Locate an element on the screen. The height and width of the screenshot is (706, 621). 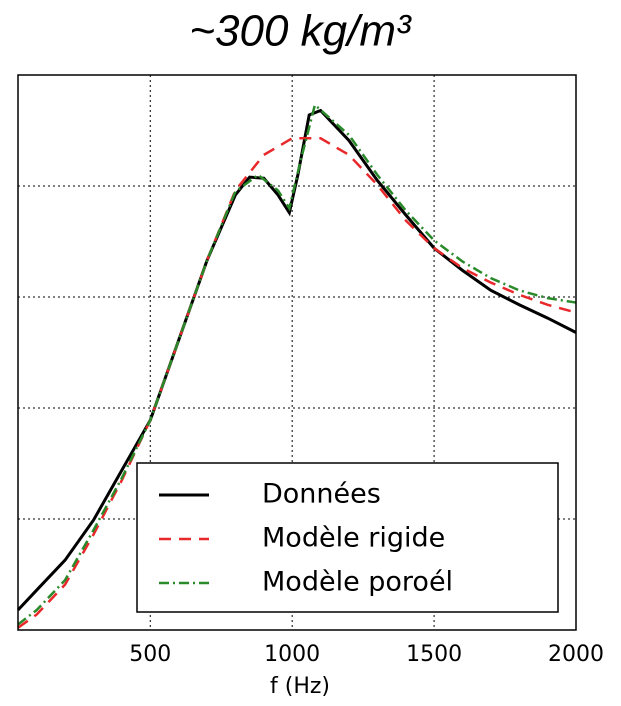
x-tick-label: 500 is located at coordinates (150, 654).